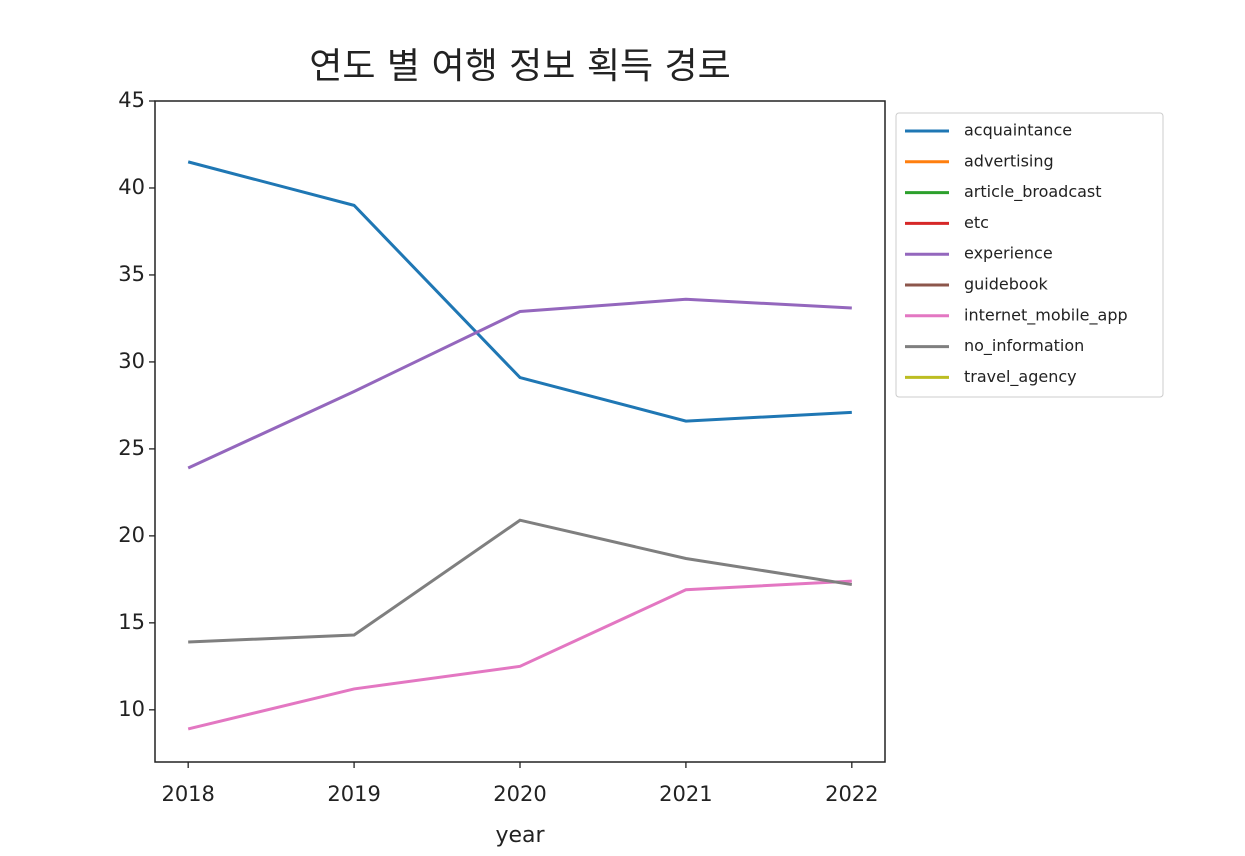  Describe the element at coordinates (1046, 315) in the screenshot. I see `legend-label: internet_mobile_app` at that location.